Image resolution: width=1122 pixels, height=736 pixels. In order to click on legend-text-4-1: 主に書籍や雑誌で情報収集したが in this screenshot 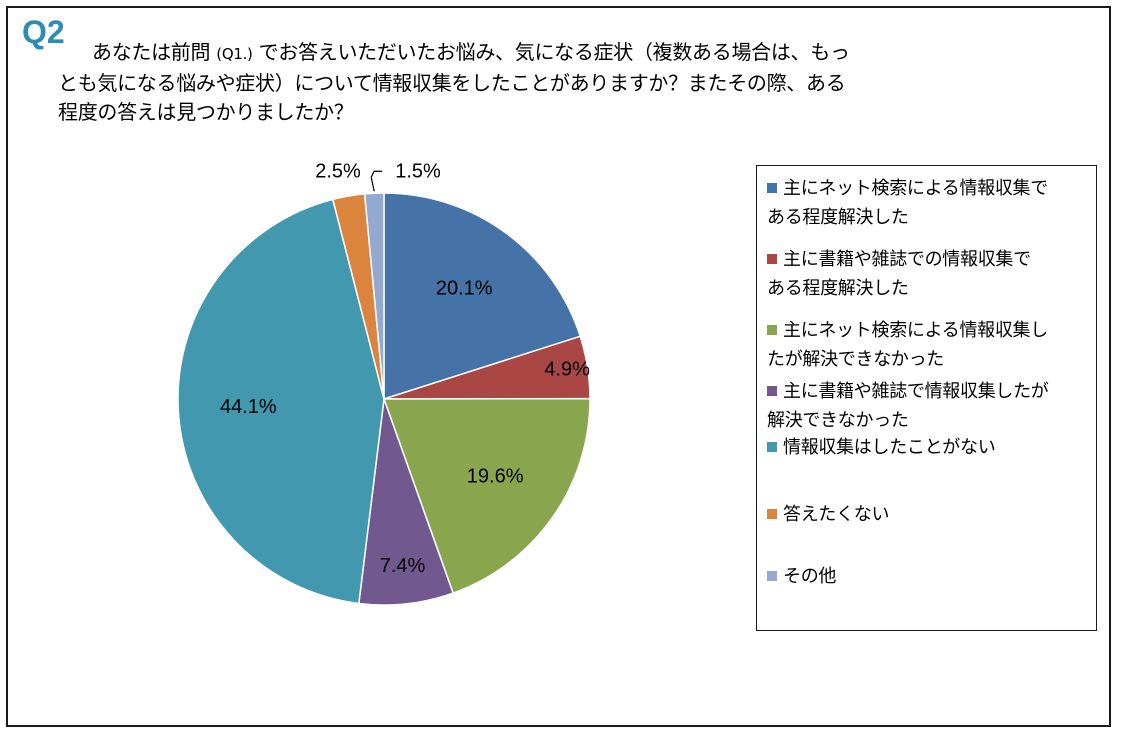, I will do `click(916, 391)`.